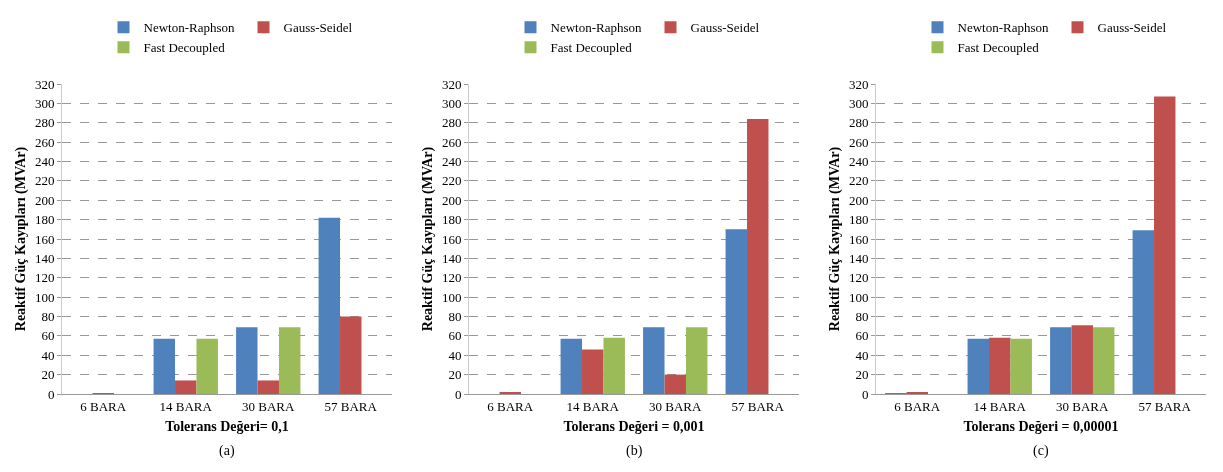 The image size is (1223, 472). I want to click on x-axis-title: Tolerans Değeri = 0,00001, so click(1041, 426).